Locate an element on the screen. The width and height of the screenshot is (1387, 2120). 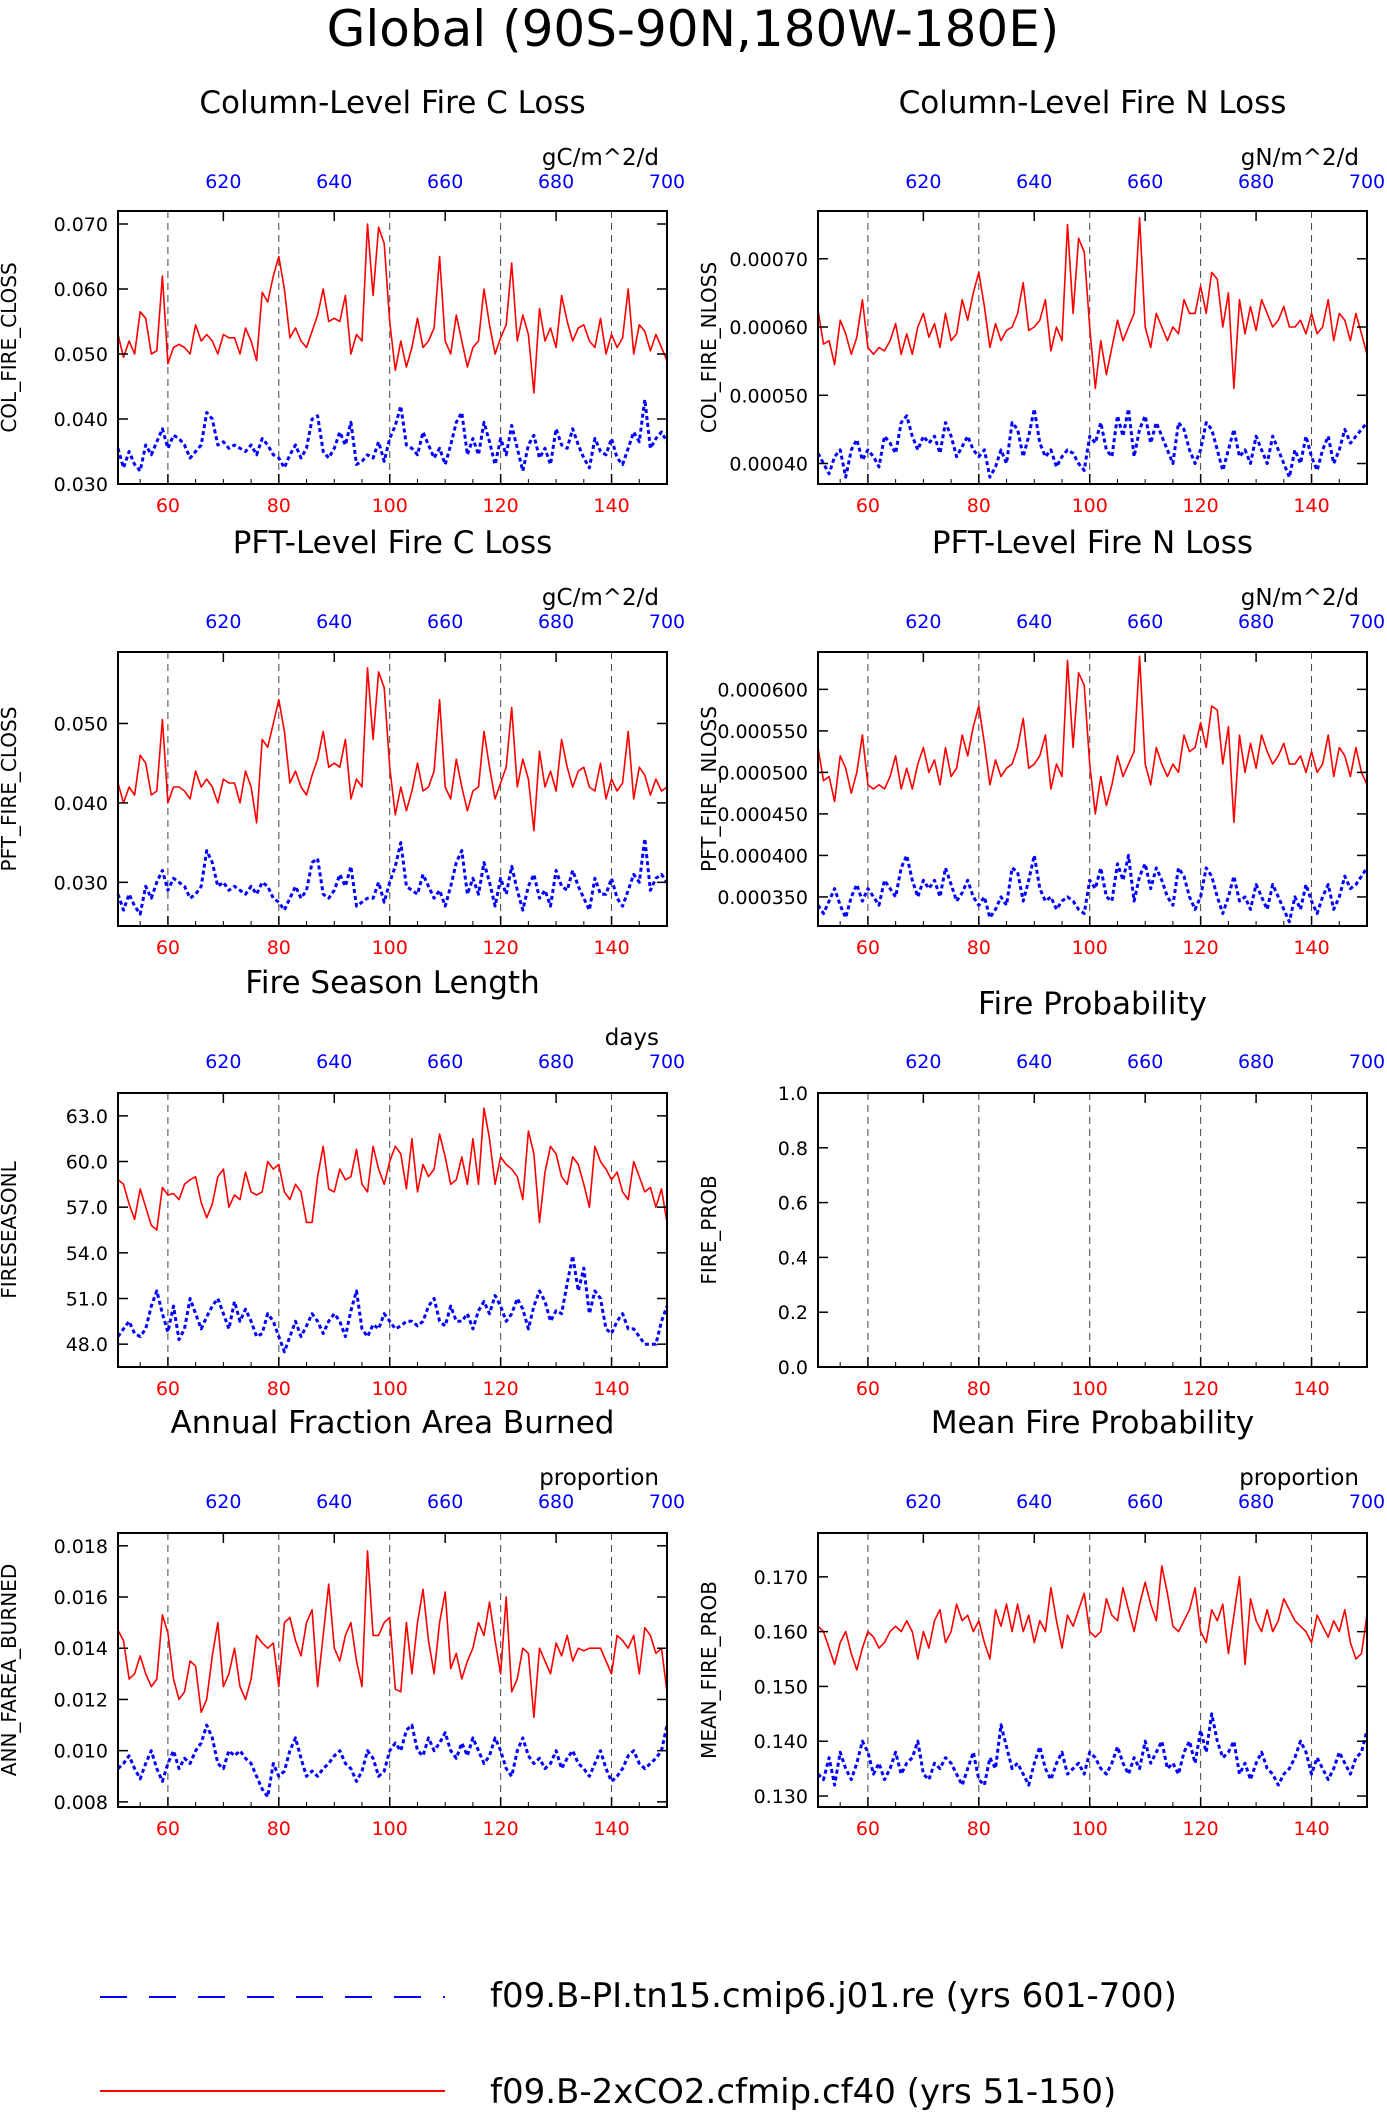
y-tick-label: 0.130 is located at coordinates (781, 1797).